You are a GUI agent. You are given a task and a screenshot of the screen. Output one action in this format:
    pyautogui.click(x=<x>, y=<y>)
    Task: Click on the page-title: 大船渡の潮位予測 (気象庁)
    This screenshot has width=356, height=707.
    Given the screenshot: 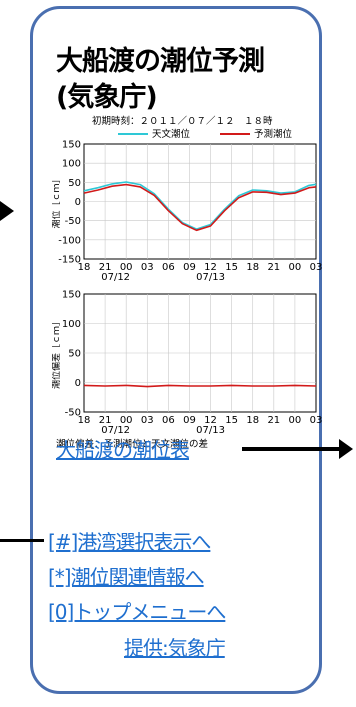 What is the action you would take?
    pyautogui.click(x=186, y=80)
    